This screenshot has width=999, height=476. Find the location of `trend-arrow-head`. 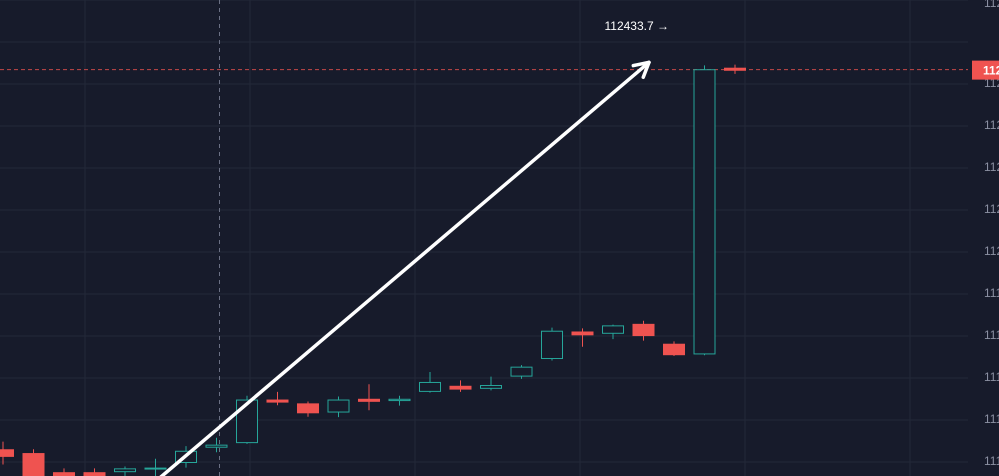

trend-arrow-head is located at coordinates (641, 70).